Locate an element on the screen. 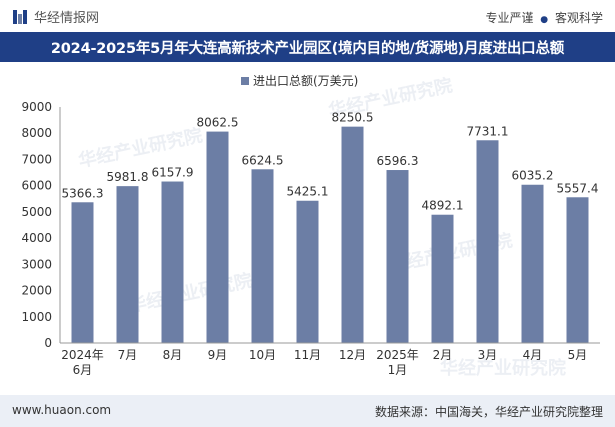 The height and width of the screenshot is (427, 615). data-label: 5557.4 is located at coordinates (578, 188).